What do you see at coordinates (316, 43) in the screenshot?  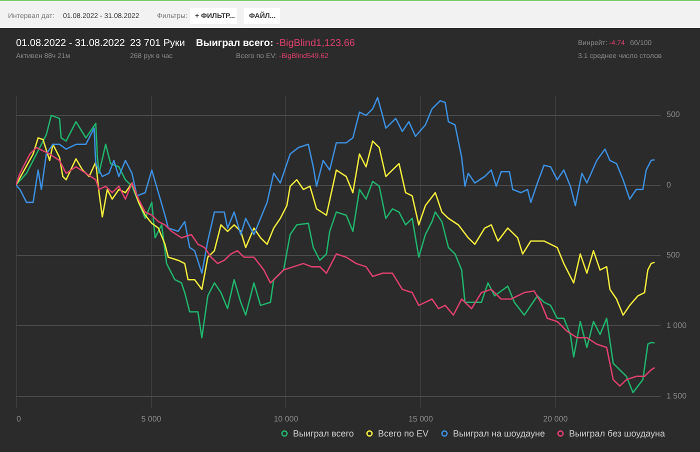 I see `text: -BigBlind1,123.66` at bounding box center [316, 43].